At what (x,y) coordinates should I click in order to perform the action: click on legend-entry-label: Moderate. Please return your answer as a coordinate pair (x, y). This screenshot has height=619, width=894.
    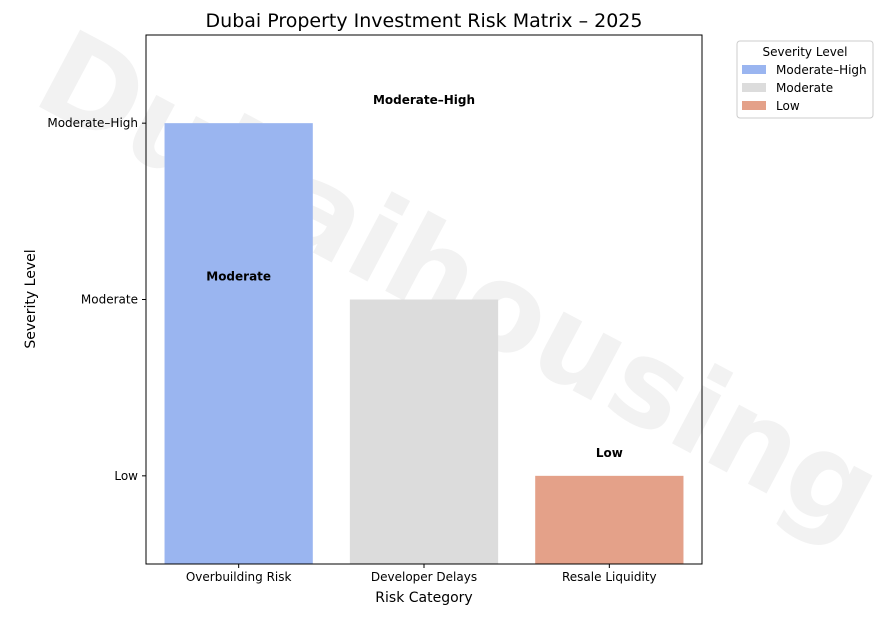
    Looking at the image, I should click on (804, 88).